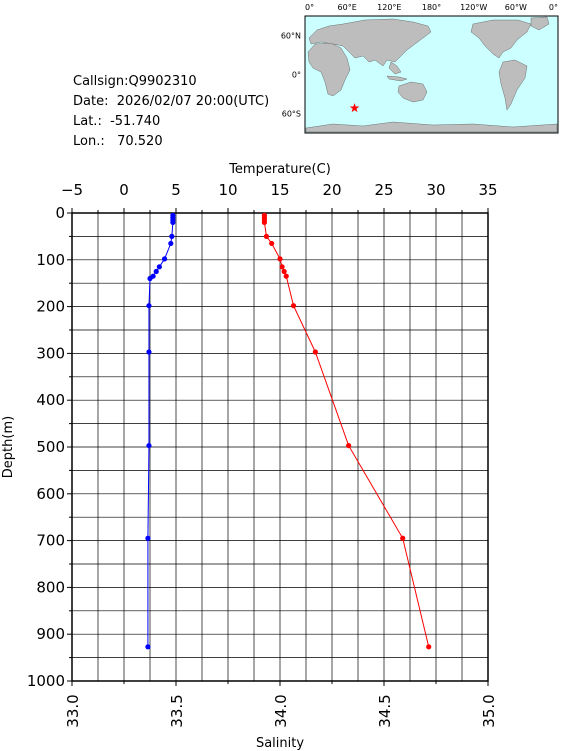 Image resolution: width=564 pixels, height=751 pixels. What do you see at coordinates (171, 101) in the screenshot?
I see `date-text: Date: 2026/02/07 20:00(UTC)` at bounding box center [171, 101].